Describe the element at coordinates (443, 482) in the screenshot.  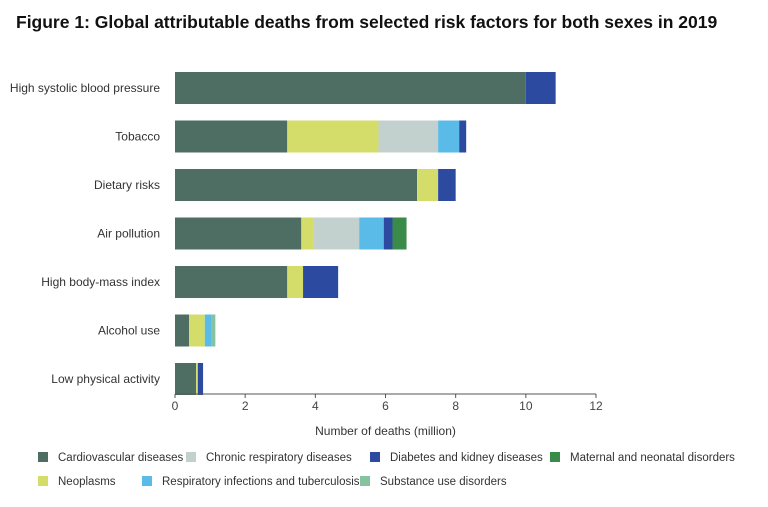
I see `legend-label: Substance use disorders` at that location.